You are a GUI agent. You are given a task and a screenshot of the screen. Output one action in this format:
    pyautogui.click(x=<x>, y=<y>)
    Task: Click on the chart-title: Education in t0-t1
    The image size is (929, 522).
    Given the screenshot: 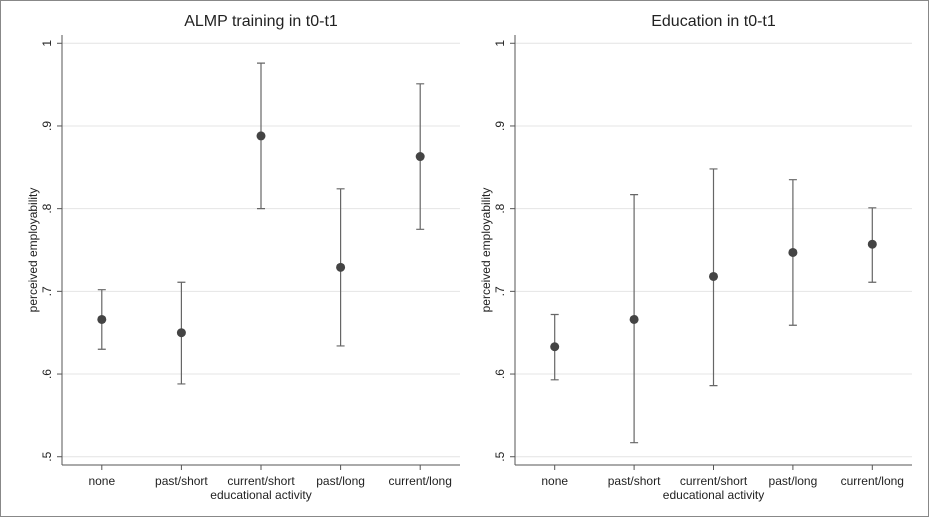 What is the action you would take?
    pyautogui.click(x=713, y=21)
    